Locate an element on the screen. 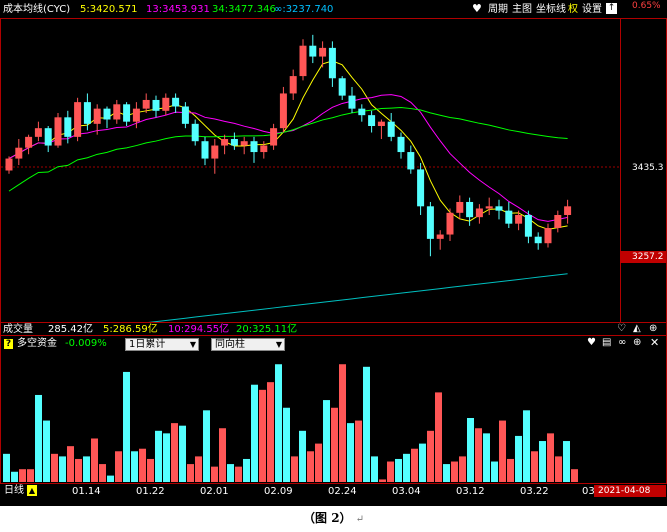  volume-ma10: 10:294.55亿 is located at coordinates (199, 329).